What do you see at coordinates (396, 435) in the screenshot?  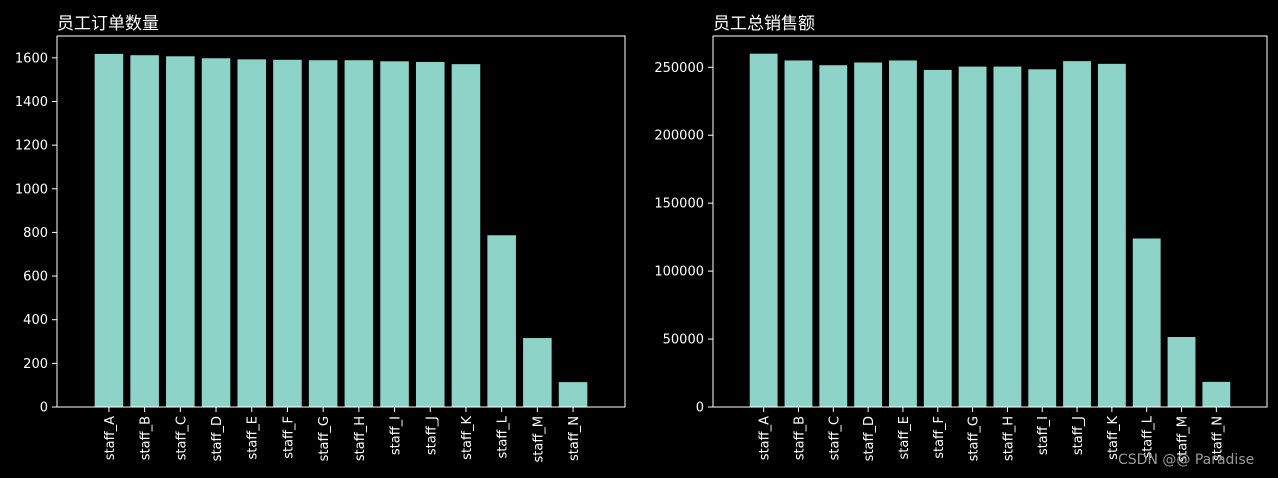 I see `left-xtick-label-staff_I: staff_I` at bounding box center [396, 435].